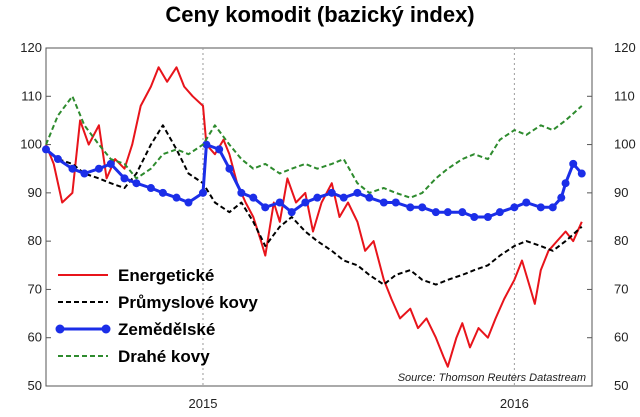 The height and width of the screenshot is (417, 640). What do you see at coordinates (188, 302) in the screenshot?
I see `legend-label-2: Průmyslové kovy` at bounding box center [188, 302].